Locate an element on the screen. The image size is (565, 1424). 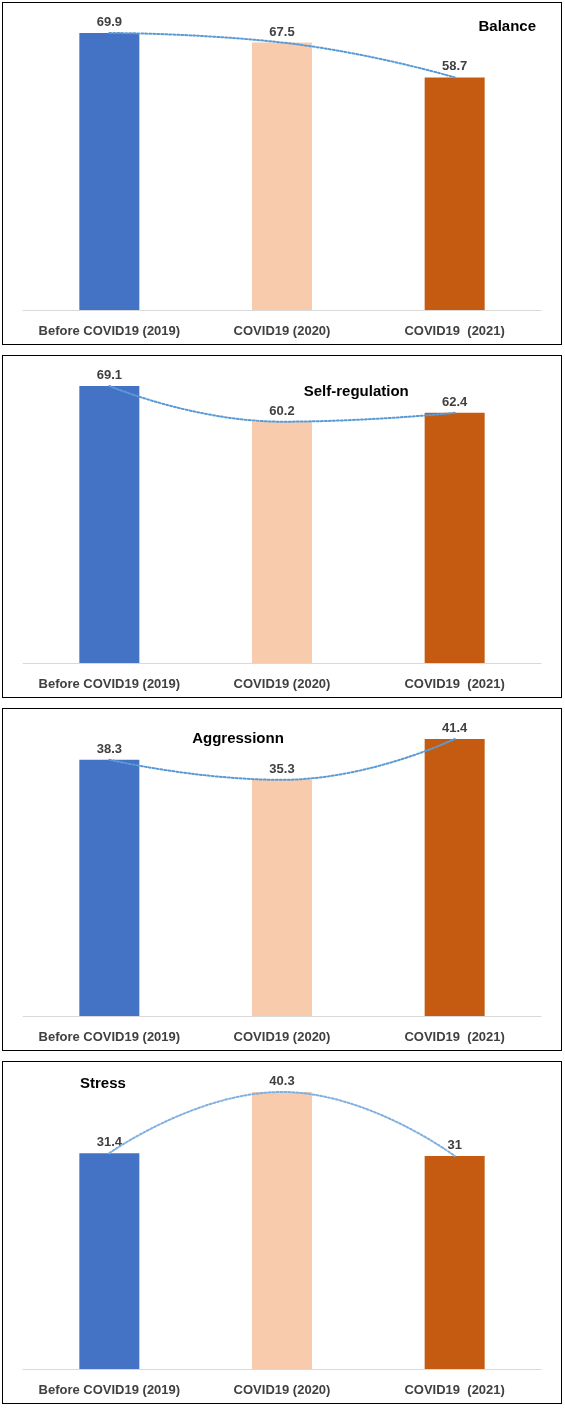
data-label: 35.3 is located at coordinates (282, 768).